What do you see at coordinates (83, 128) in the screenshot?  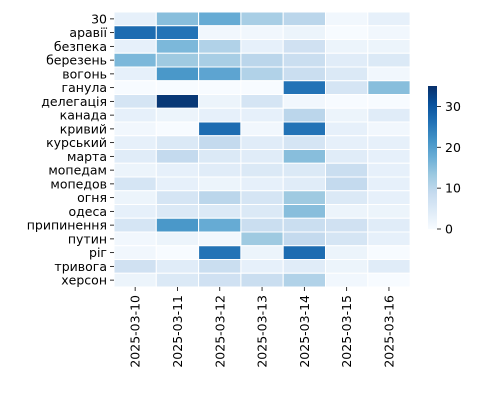 I see `y-tick-label: кривий` at bounding box center [83, 128].